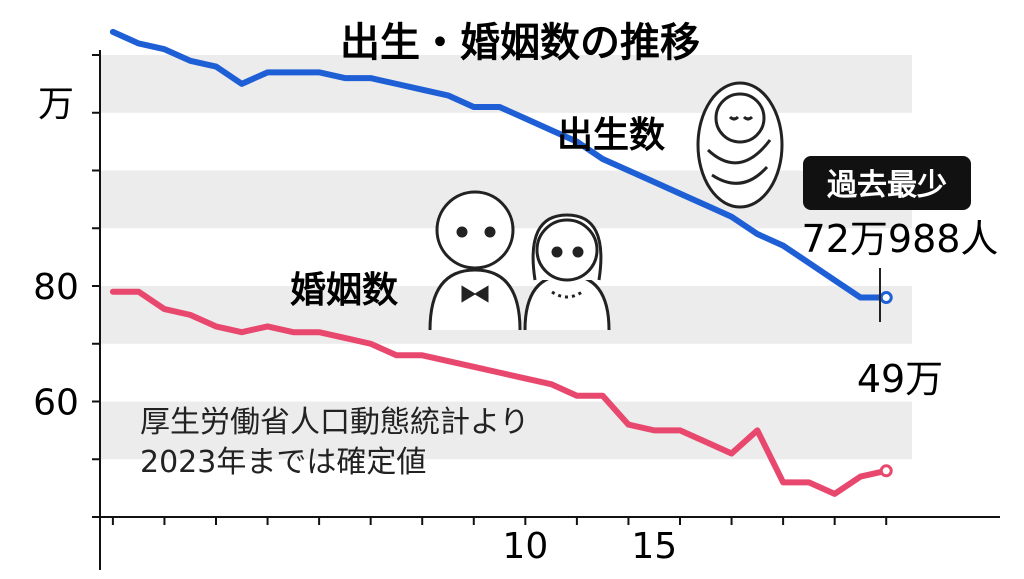 This screenshot has width=1024, height=579. Describe the element at coordinates (475, 260) in the screenshot. I see `groom-icon` at that location.